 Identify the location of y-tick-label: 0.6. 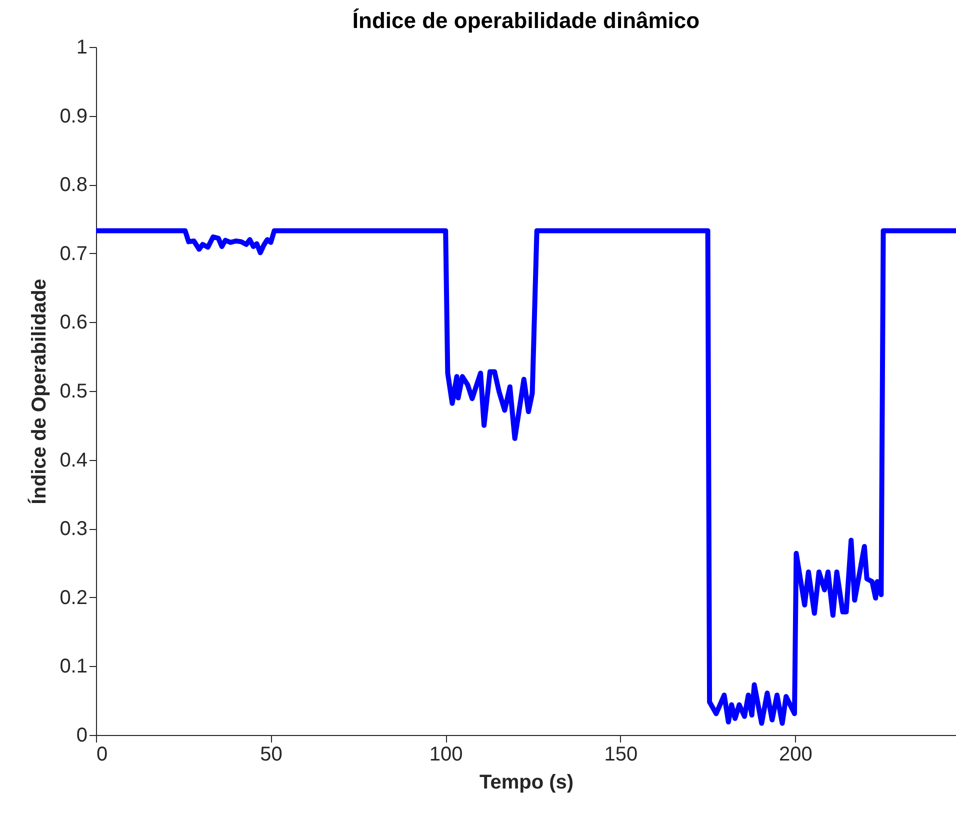
(74, 323).